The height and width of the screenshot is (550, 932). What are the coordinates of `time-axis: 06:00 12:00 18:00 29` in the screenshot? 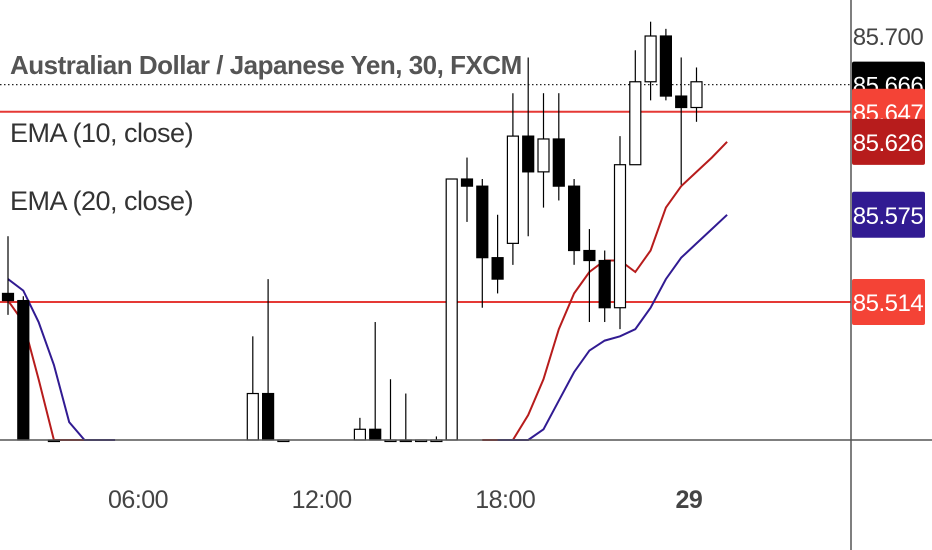 It's located at (405, 500).